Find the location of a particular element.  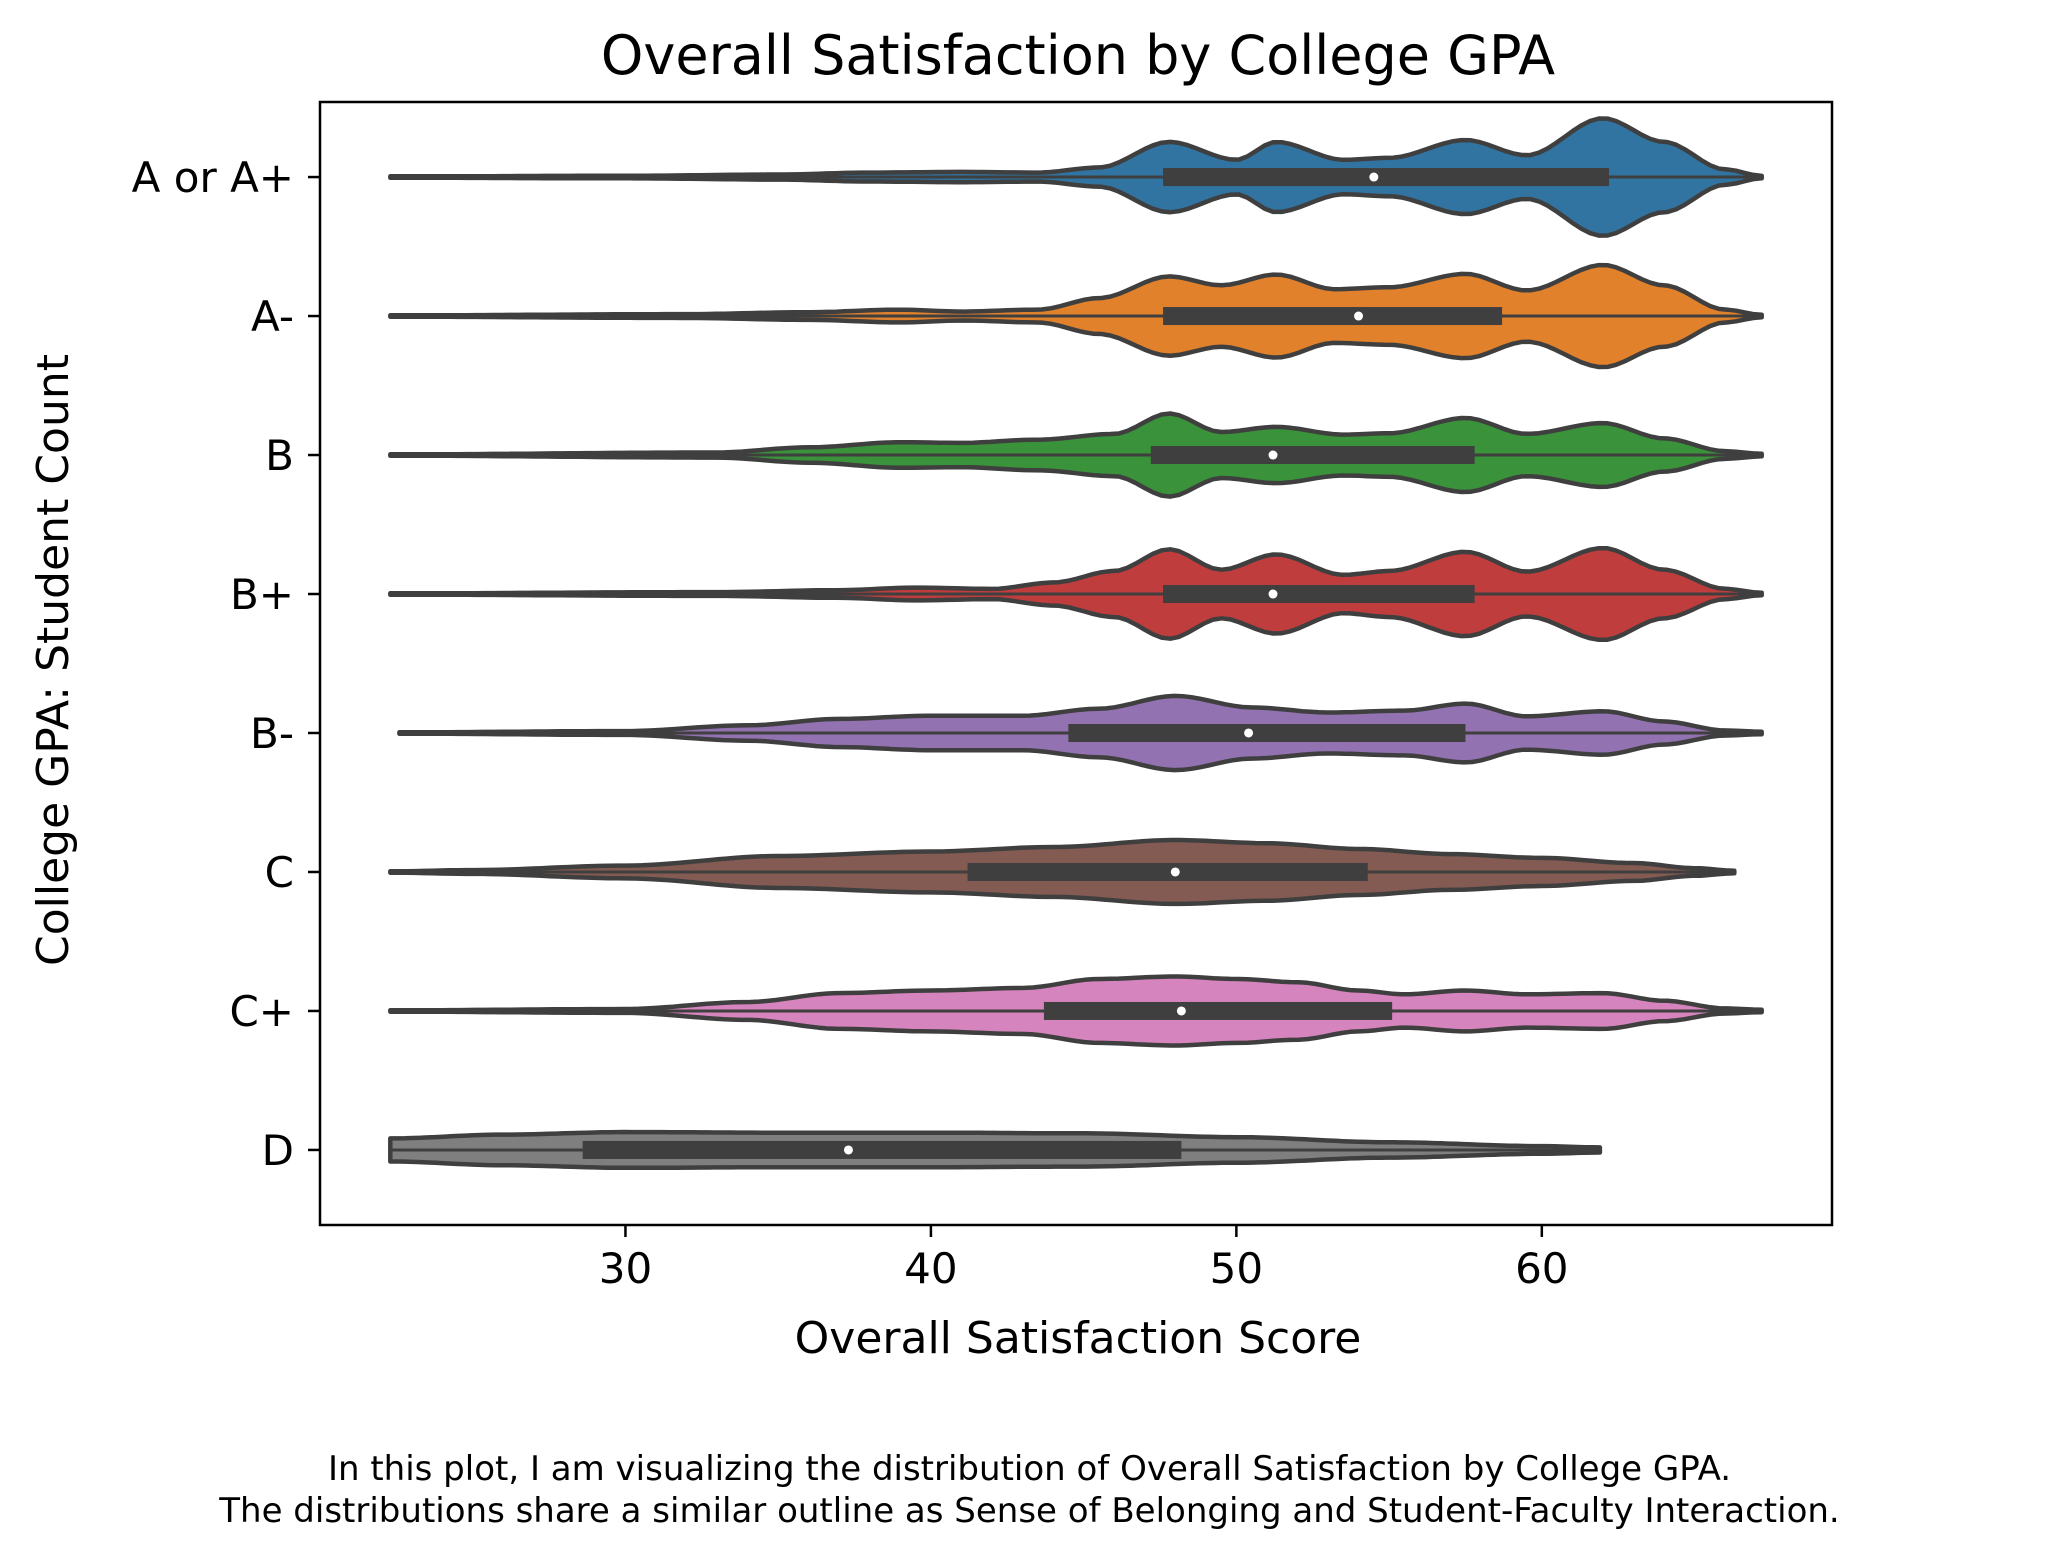

y-tick-label: D is located at coordinates (278, 1150).